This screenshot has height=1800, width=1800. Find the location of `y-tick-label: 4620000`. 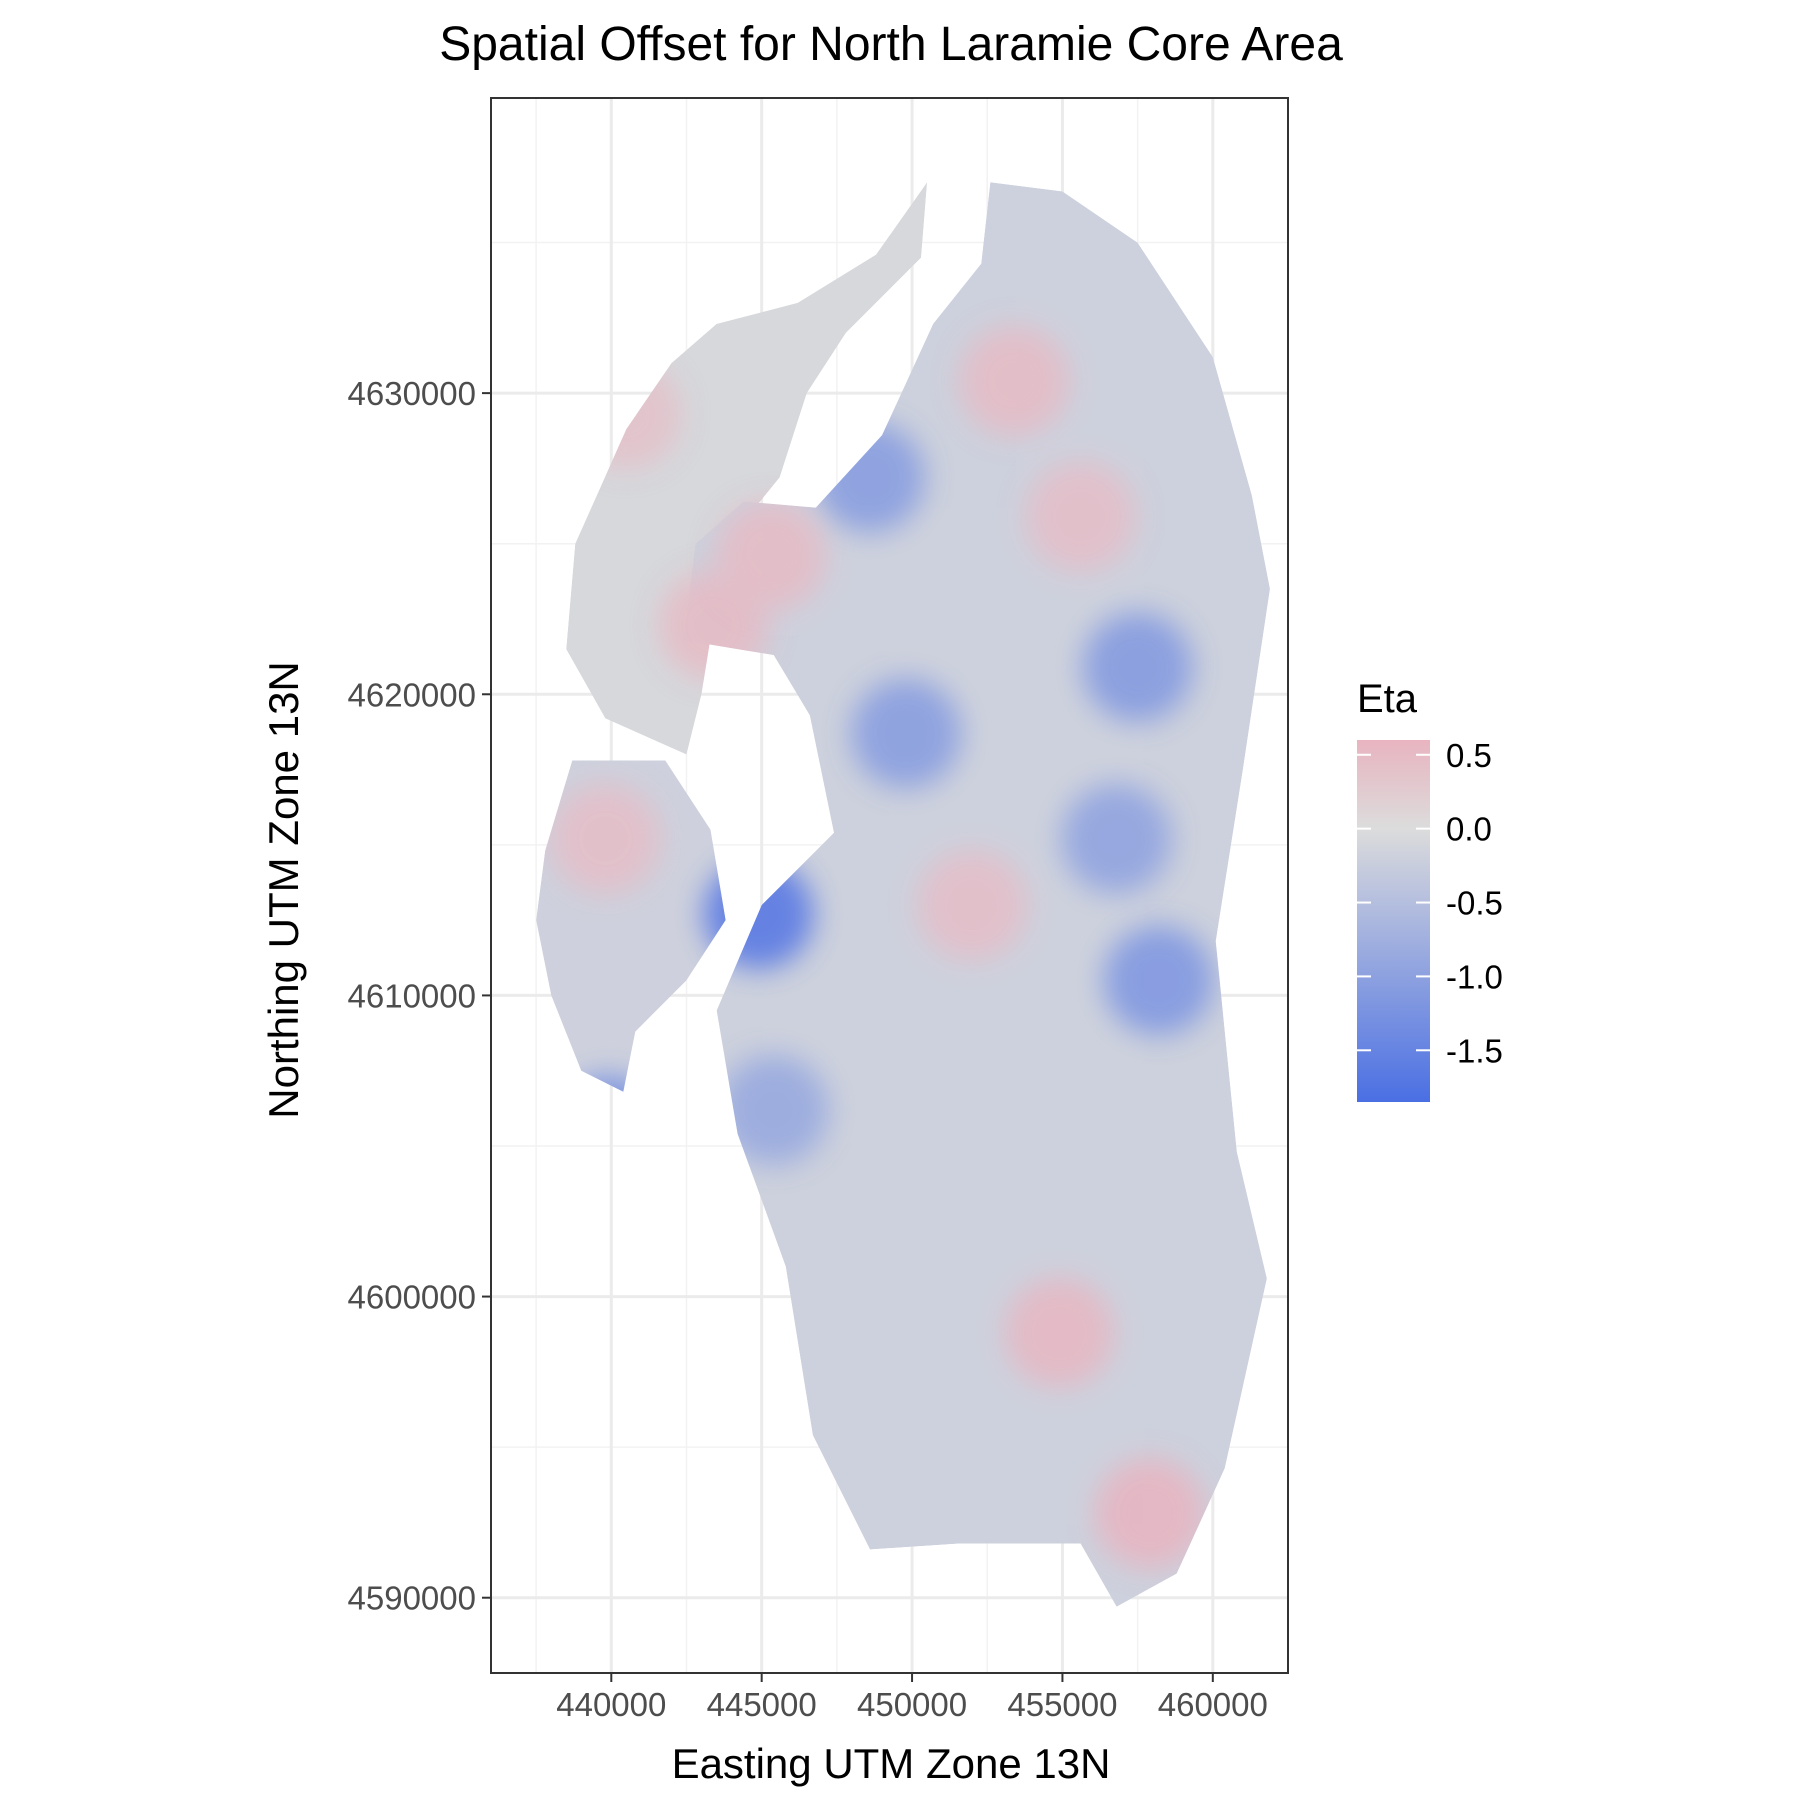

y-tick-label: 4620000 is located at coordinates (412, 694).